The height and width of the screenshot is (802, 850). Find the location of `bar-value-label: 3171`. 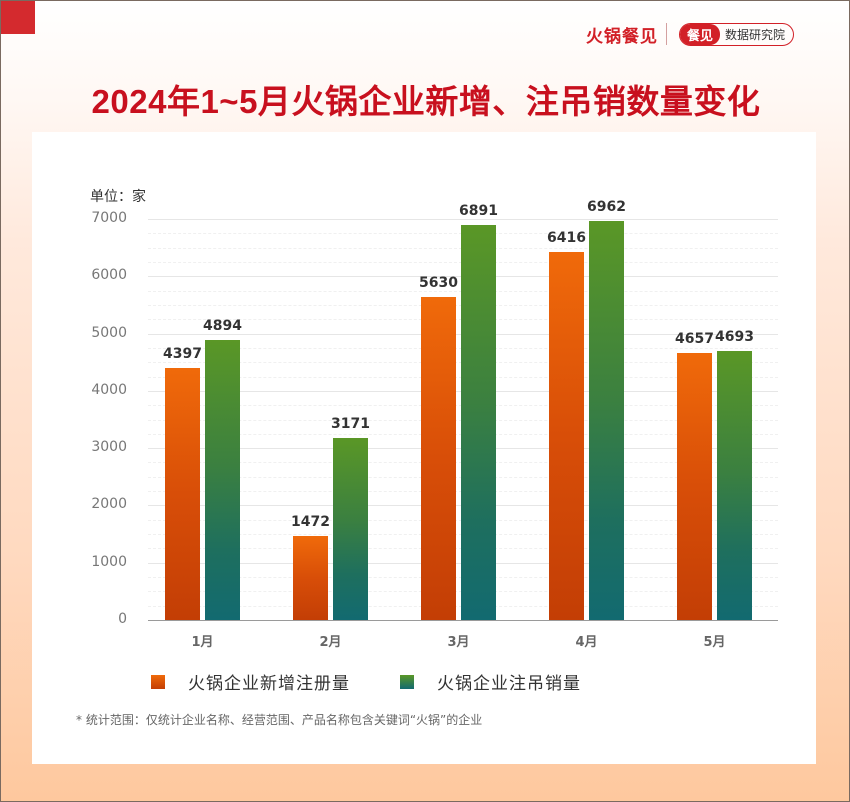

bar-value-label: 3171 is located at coordinates (350, 424).